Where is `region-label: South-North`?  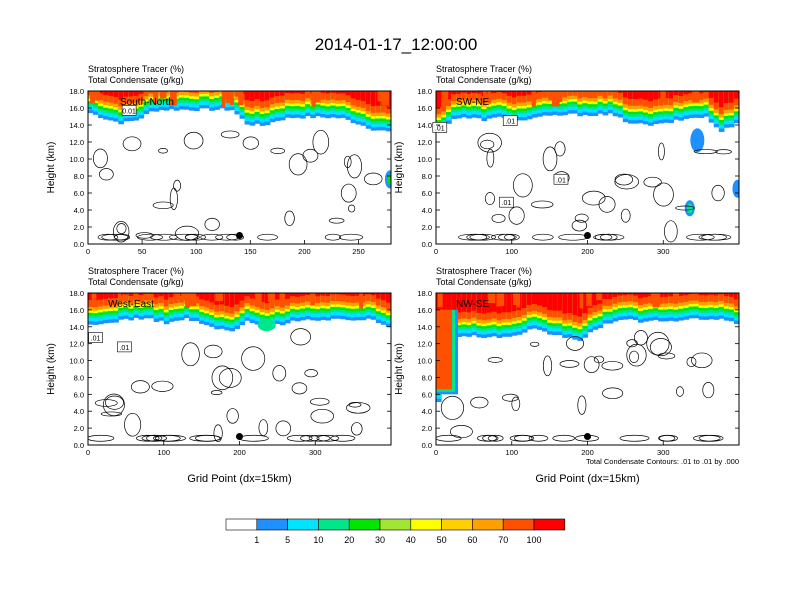 region-label: South-North is located at coordinates (147, 102).